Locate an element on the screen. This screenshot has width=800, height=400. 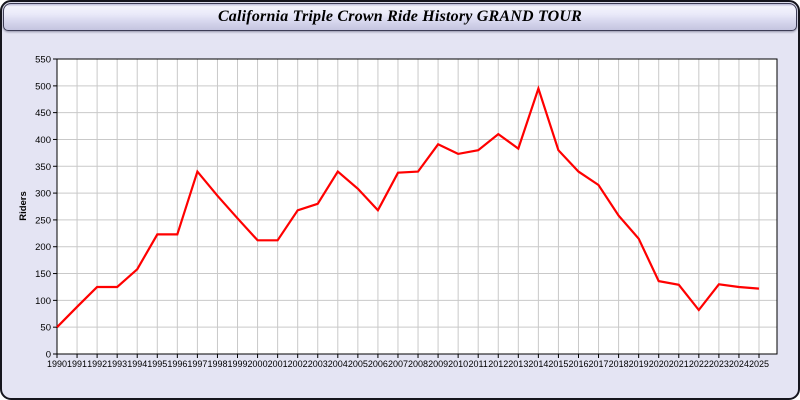
y-tick-label: 0 is located at coordinates (48, 355).